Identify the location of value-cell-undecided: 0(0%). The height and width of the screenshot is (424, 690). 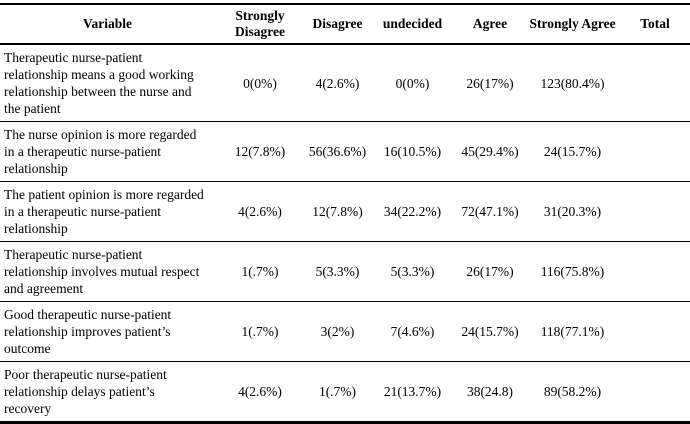
(412, 82).